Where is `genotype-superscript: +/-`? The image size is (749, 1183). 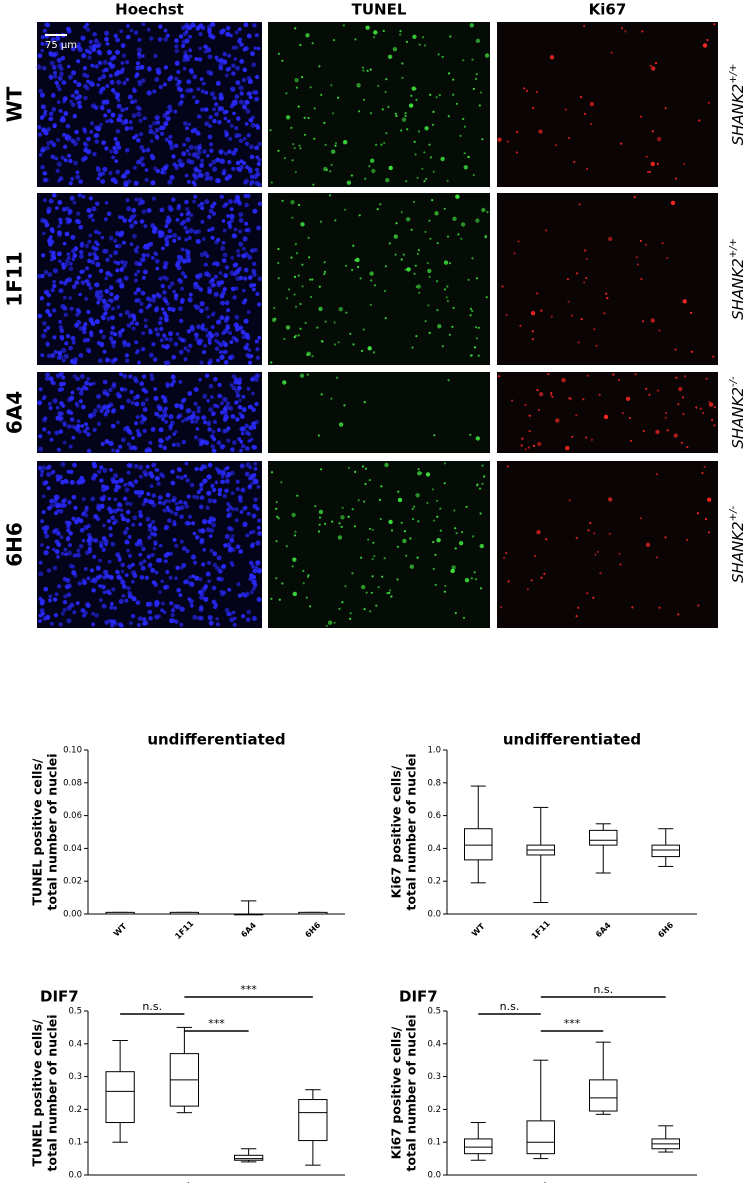
genotype-superscript: +/- is located at coordinates (733, 514).